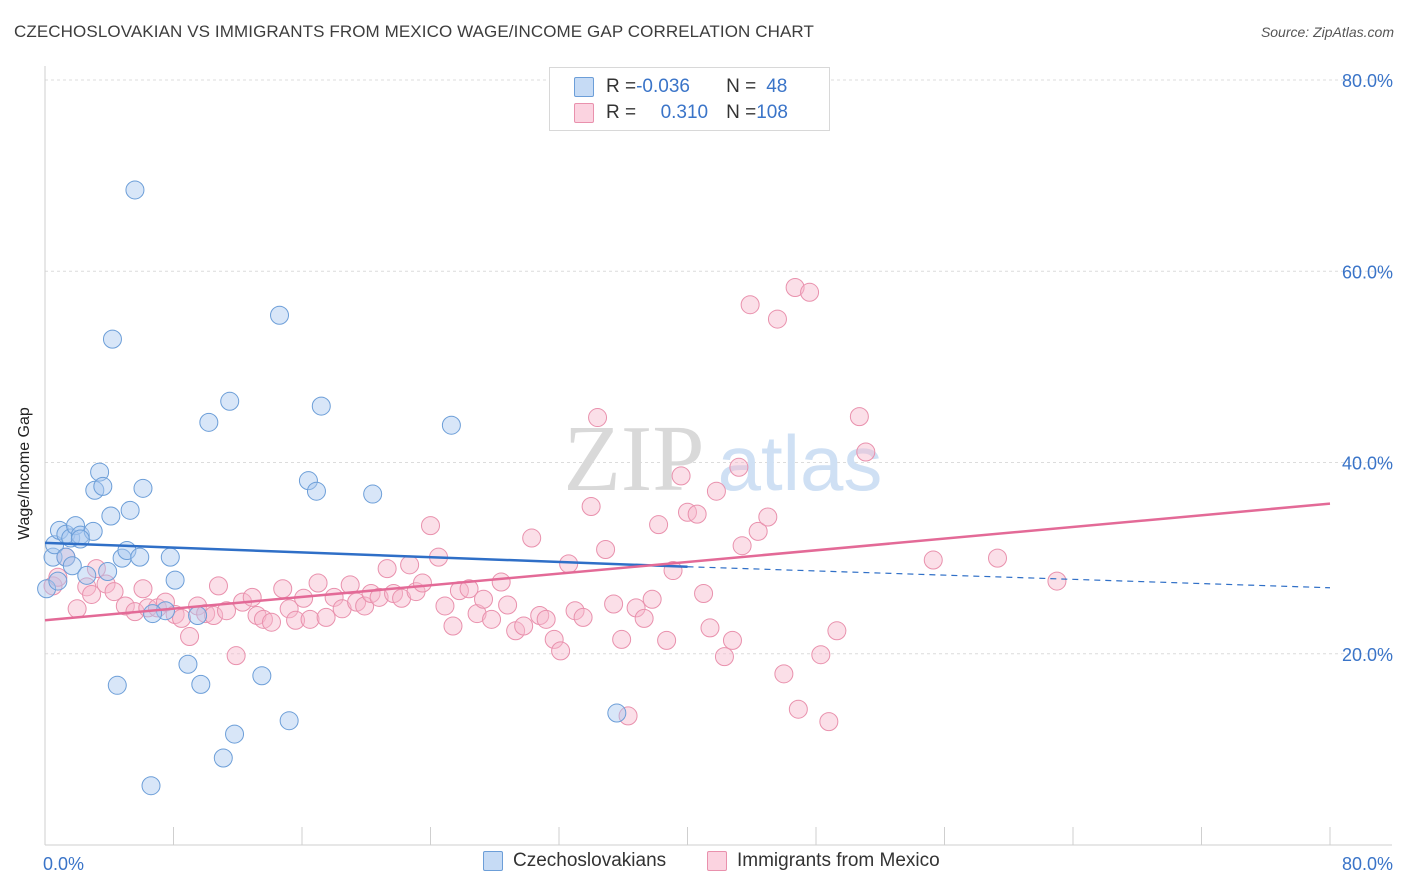  Describe the element at coordinates (1327, 32) in the screenshot. I see `source-credit: Source: ZipAtlas.com` at that location.